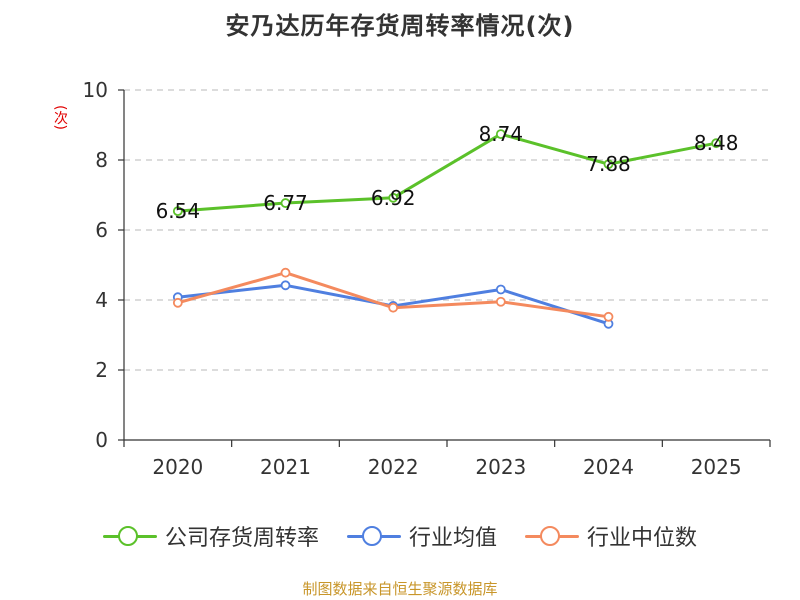 The width and height of the screenshot is (800, 600). I want to click on series-1-point-2023, so click(500, 289).